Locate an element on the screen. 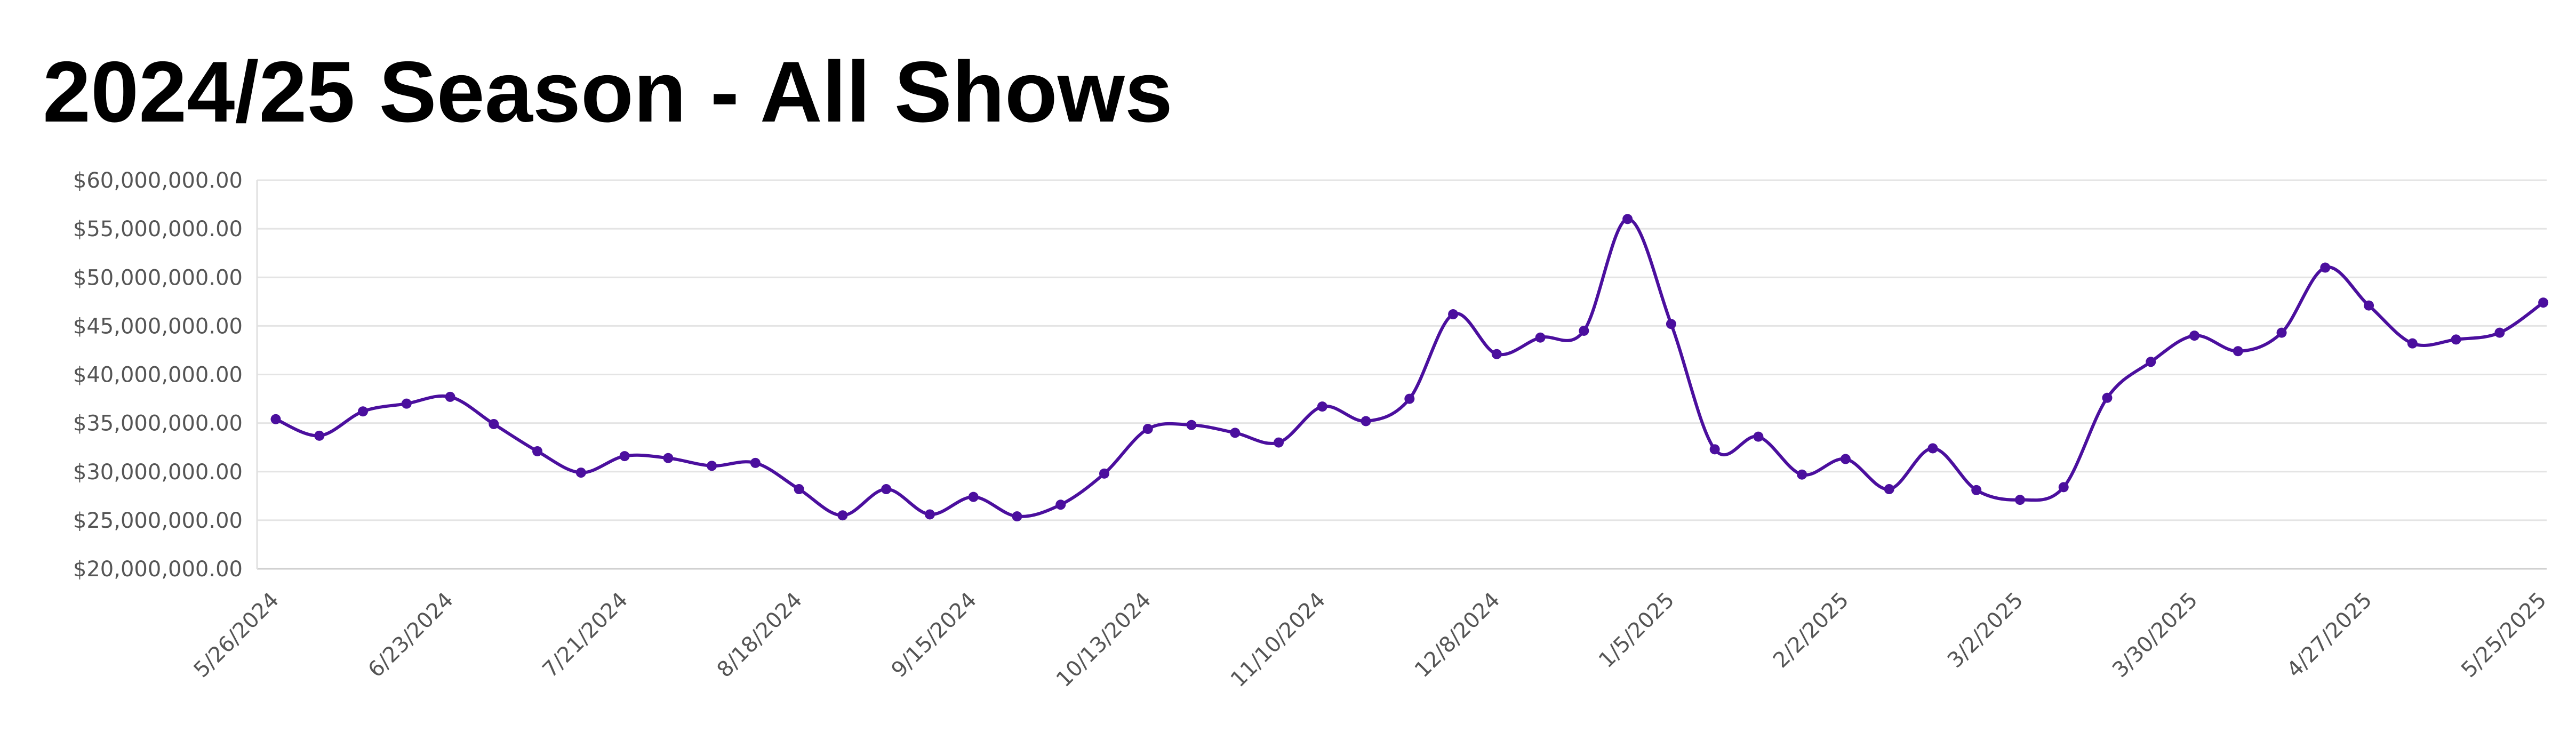  y-tick-label: $60,000,000.00 is located at coordinates (158, 180).